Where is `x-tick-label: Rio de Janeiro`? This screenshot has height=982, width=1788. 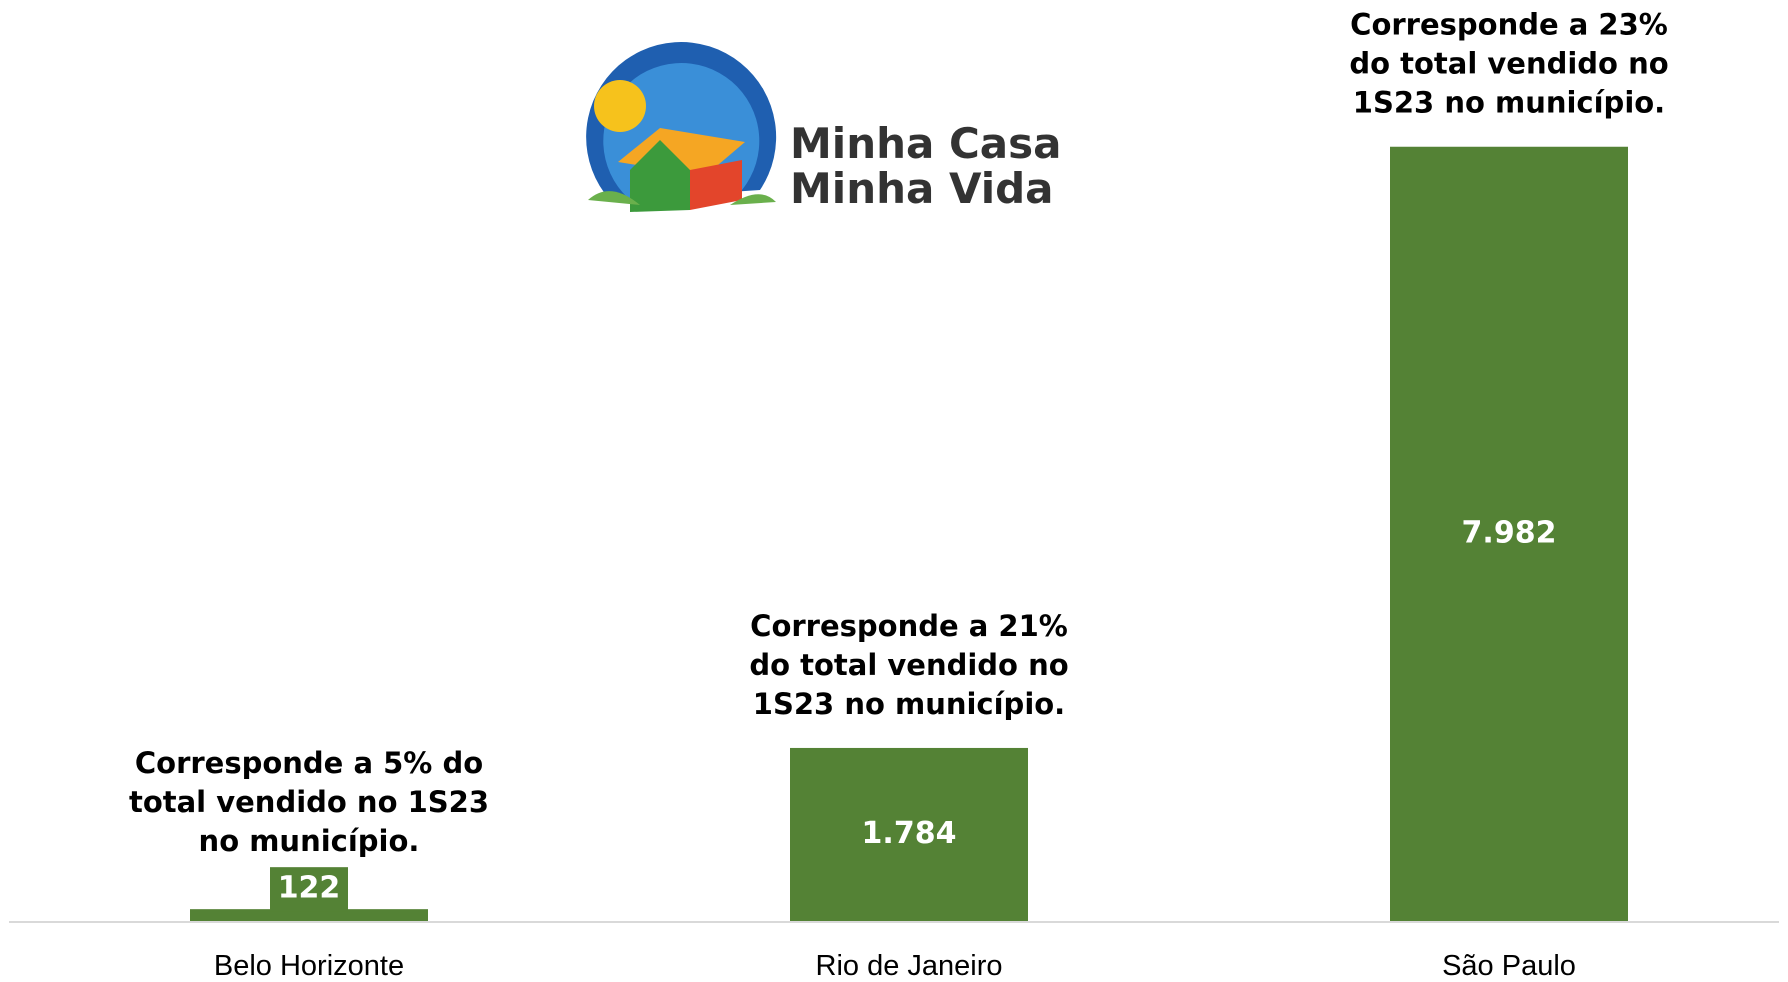
x-tick-label: Rio de Janeiro is located at coordinates (909, 966).